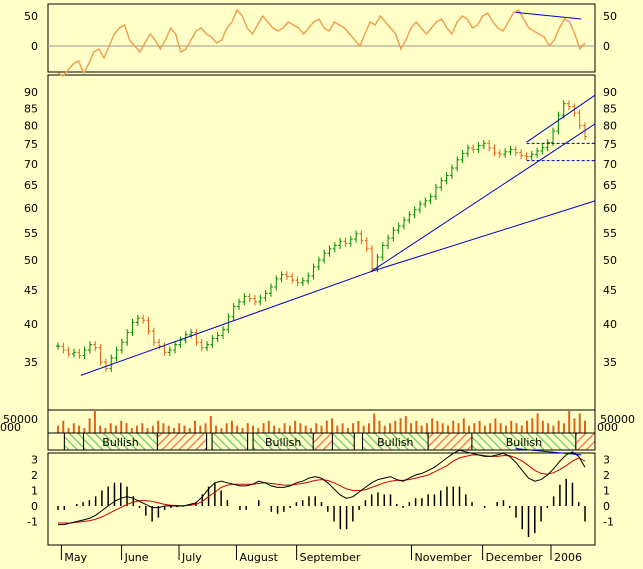  Describe the element at coordinates (548, 452) in the screenshot. I see `macd-divergence-line` at that location.